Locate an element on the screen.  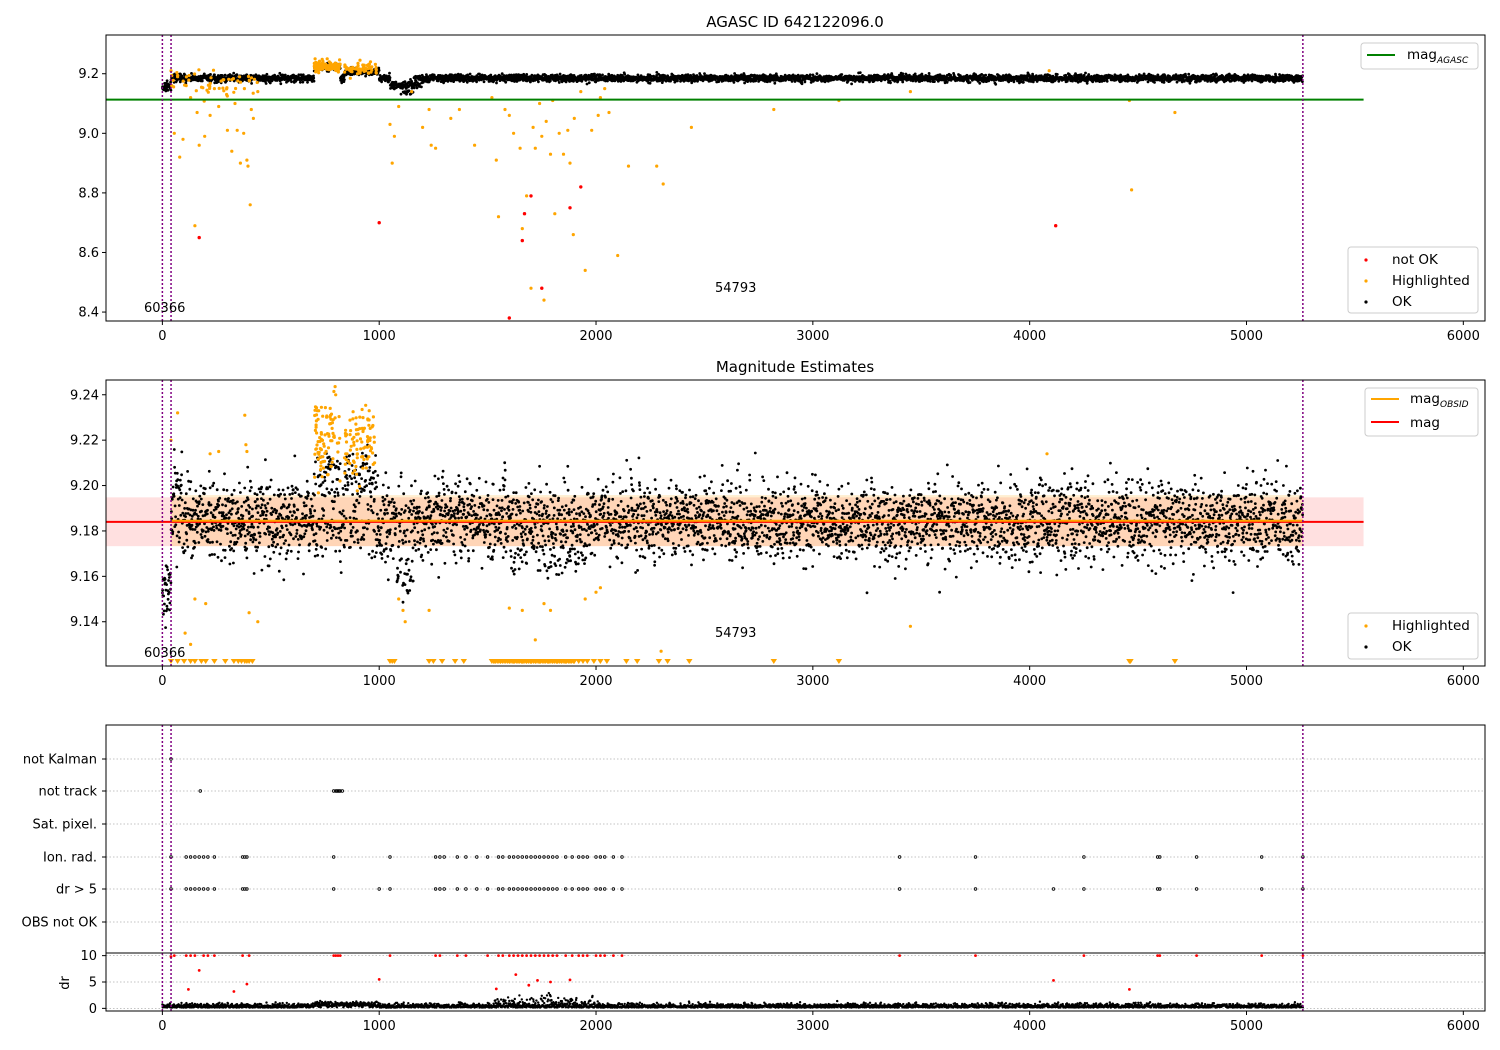
legend-label-not-ok: not OK is located at coordinates (1415, 260).